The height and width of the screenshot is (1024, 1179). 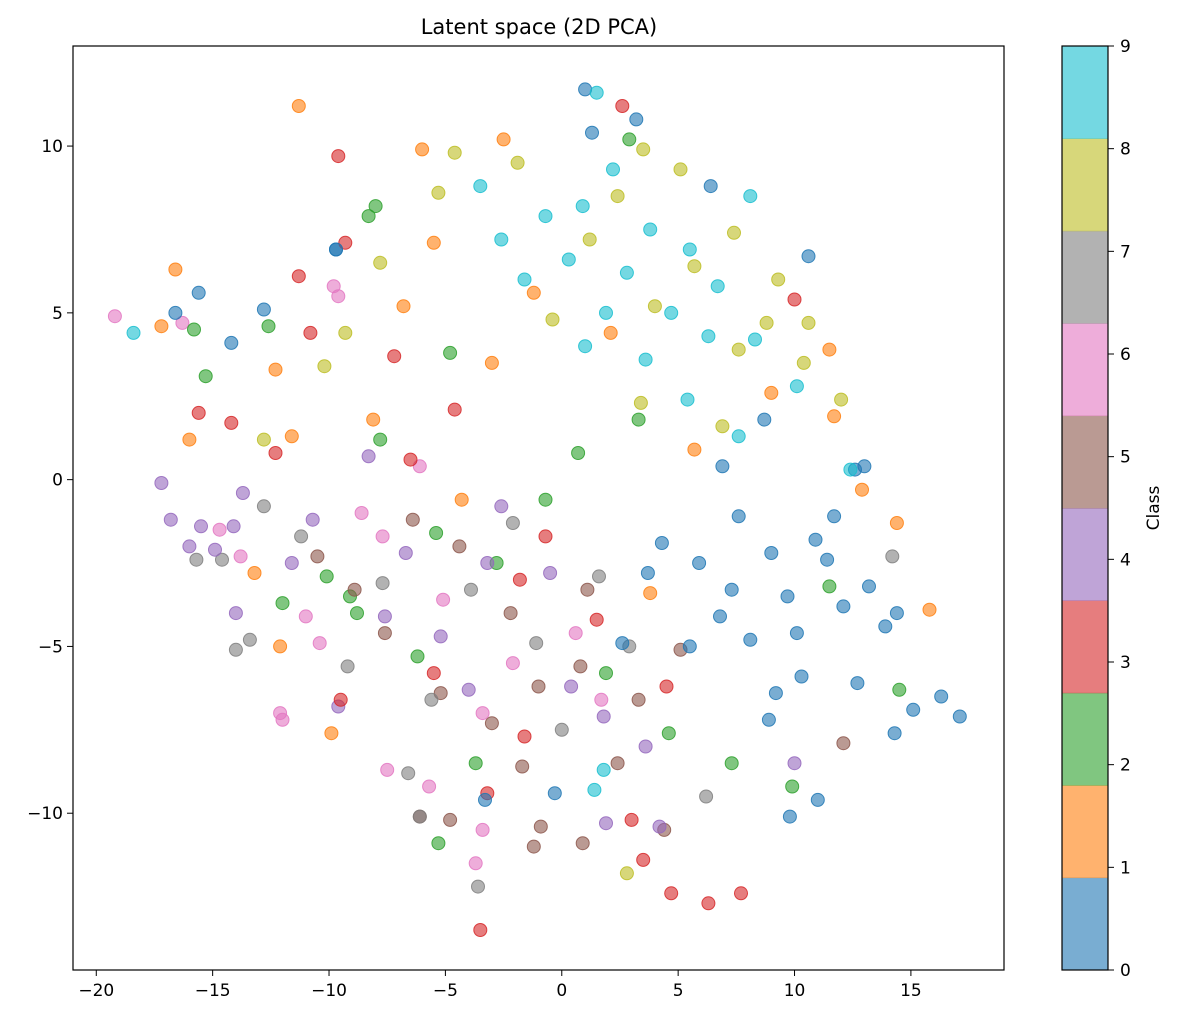 What do you see at coordinates (1125, 458) in the screenshot?
I see `colorbar-tick-label: 5` at bounding box center [1125, 458].